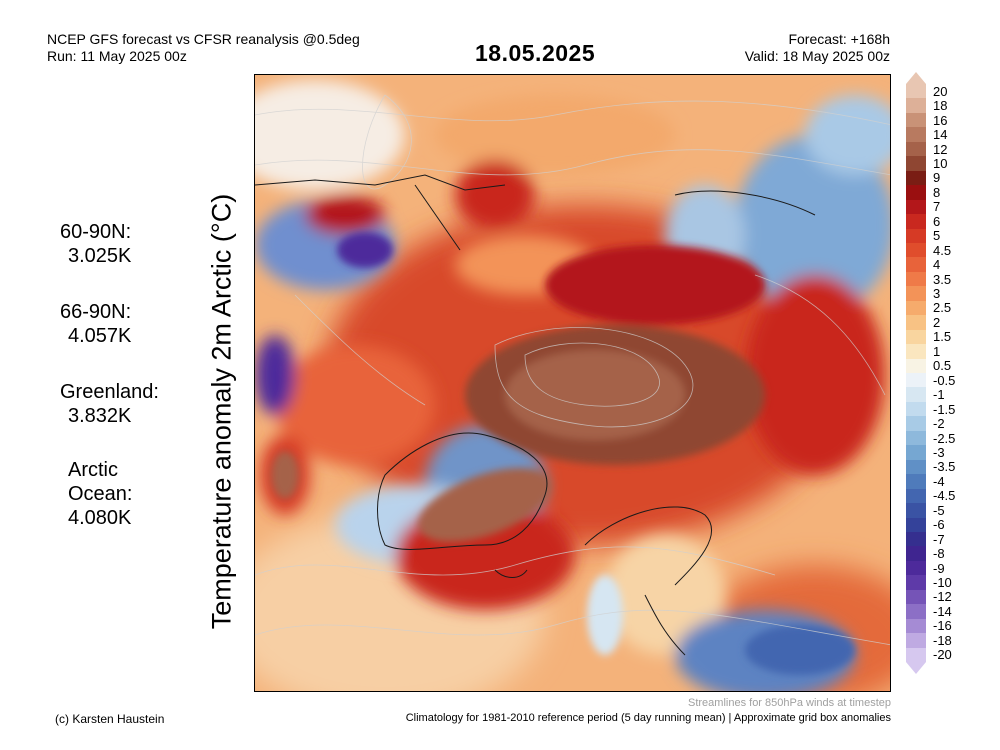 The height and width of the screenshot is (750, 1000). What do you see at coordinates (100, 518) in the screenshot?
I see `stat-value: 4.080K` at bounding box center [100, 518].